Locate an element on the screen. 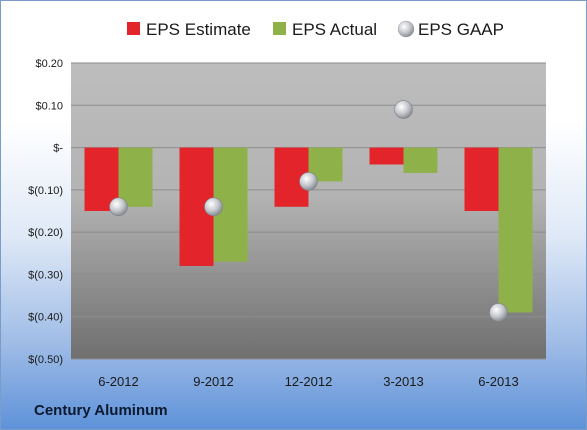 The height and width of the screenshot is (430, 587). legend-label: EPS Actual is located at coordinates (334, 29).